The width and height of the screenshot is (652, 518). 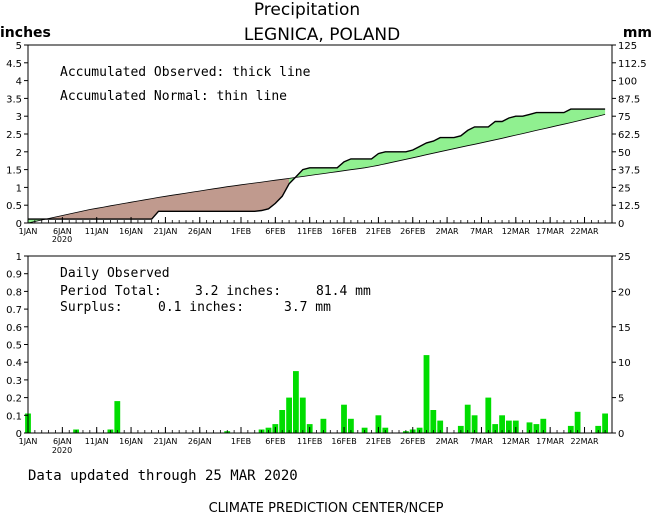 I want to click on y-inches-tick-label: 0.2, so click(x=14, y=399).